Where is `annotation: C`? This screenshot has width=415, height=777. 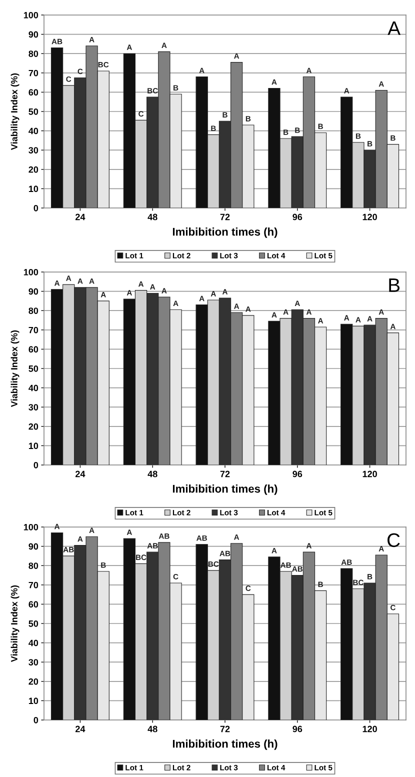 annotation: C is located at coordinates (394, 540).